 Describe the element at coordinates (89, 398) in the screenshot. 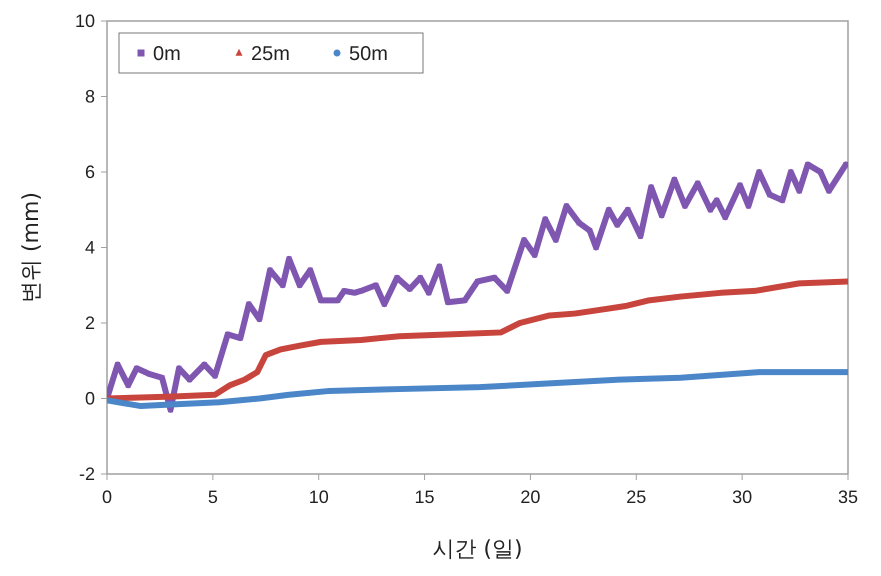

I see `y-tick-label: 0` at that location.